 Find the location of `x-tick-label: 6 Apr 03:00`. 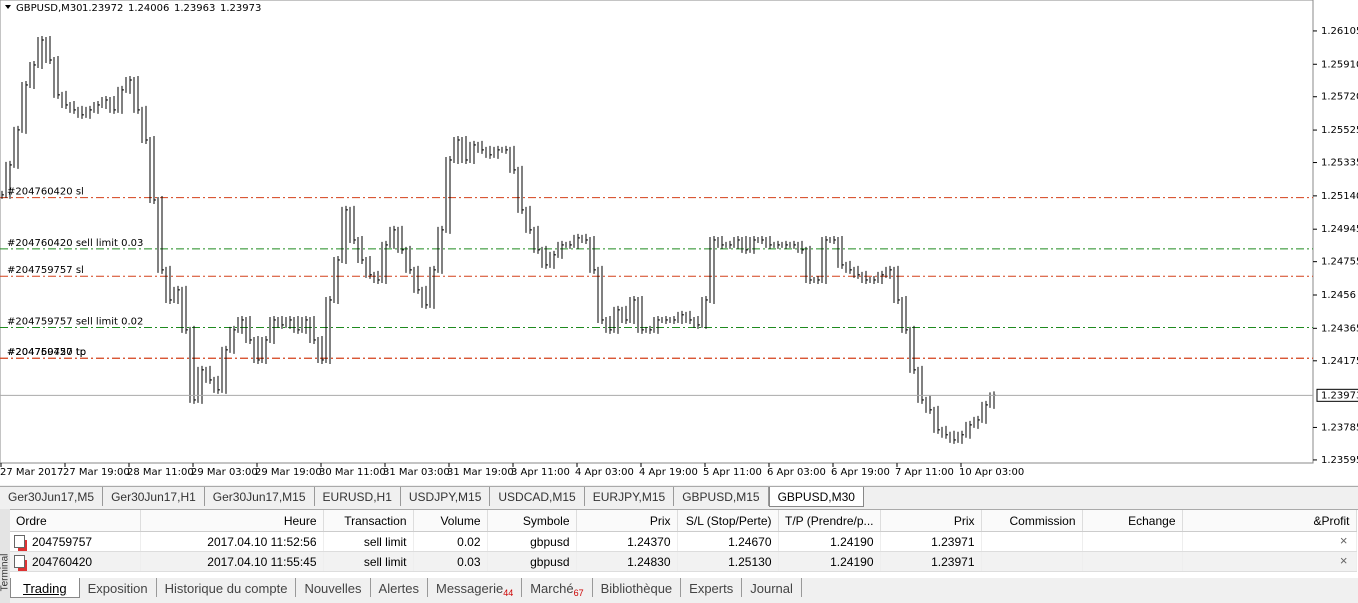

x-tick-label: 6 Apr 03:00 is located at coordinates (796, 472).